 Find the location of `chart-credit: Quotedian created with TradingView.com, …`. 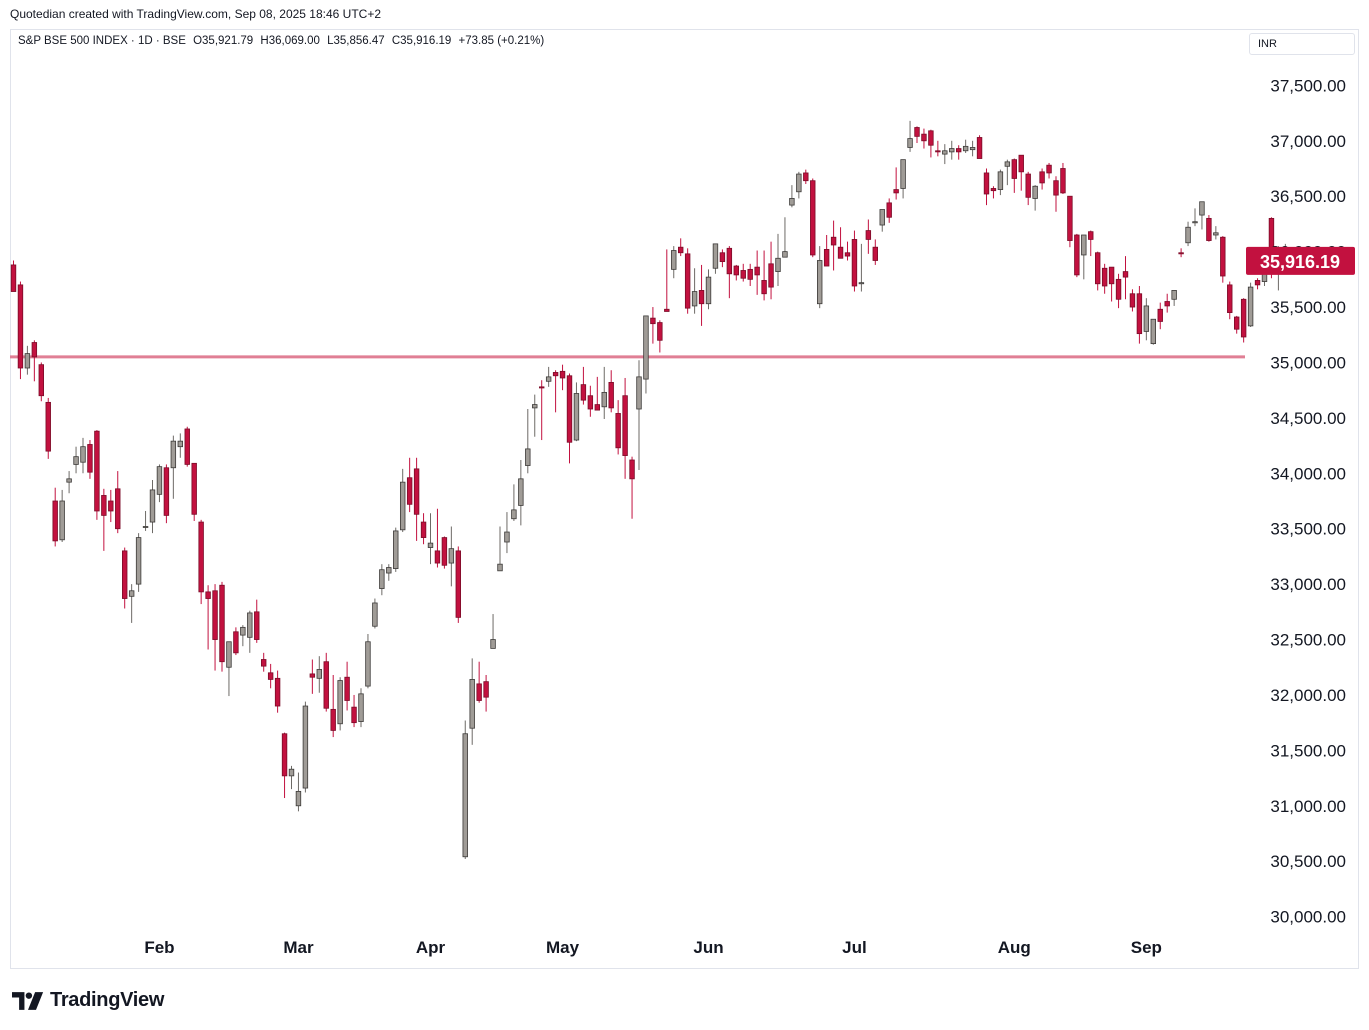

chart-credit: Quotedian created with TradingView.com, … is located at coordinates (196, 14).